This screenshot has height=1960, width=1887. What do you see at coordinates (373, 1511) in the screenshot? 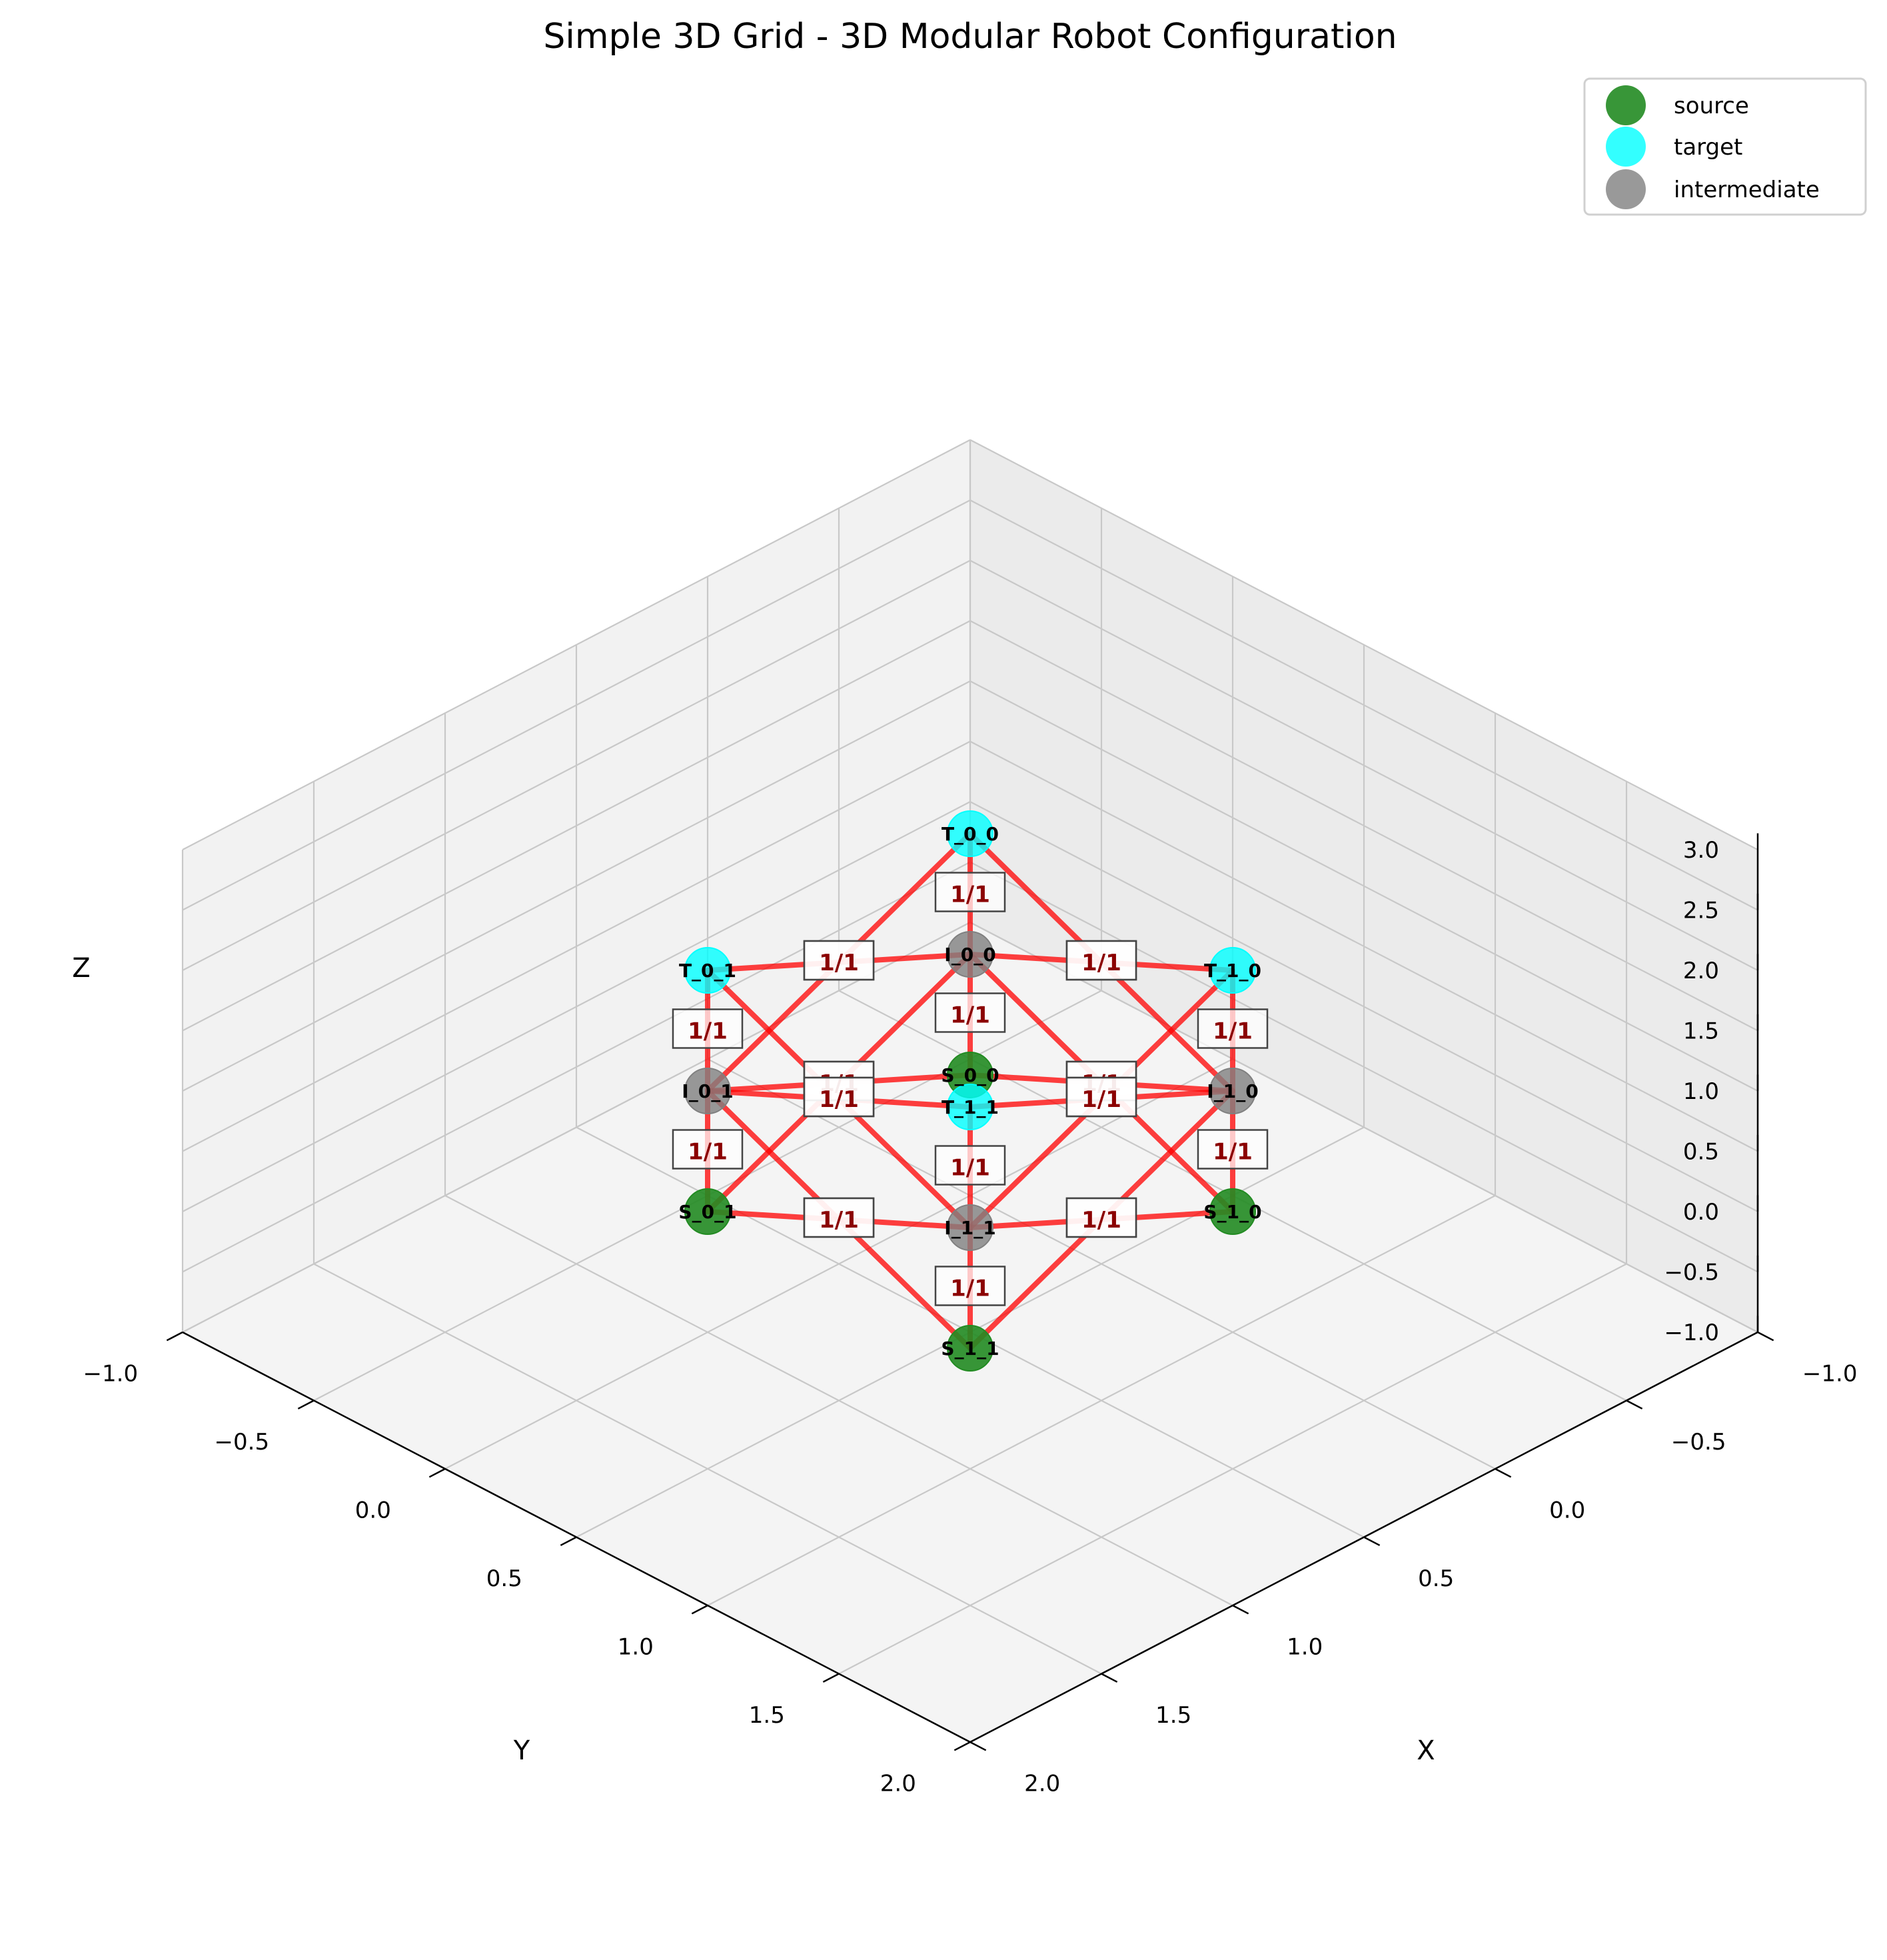
I see `x-tick-label: 0.0` at bounding box center [373, 1511].